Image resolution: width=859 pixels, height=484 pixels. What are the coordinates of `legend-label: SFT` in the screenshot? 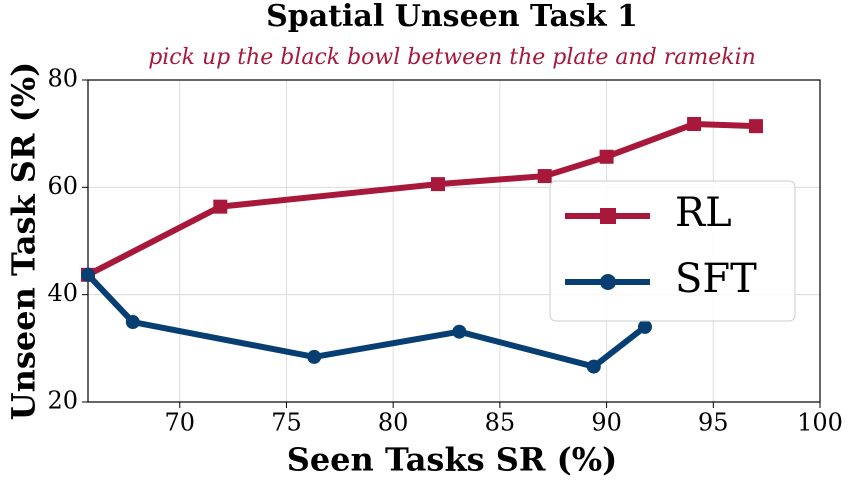 It's located at (716, 279).